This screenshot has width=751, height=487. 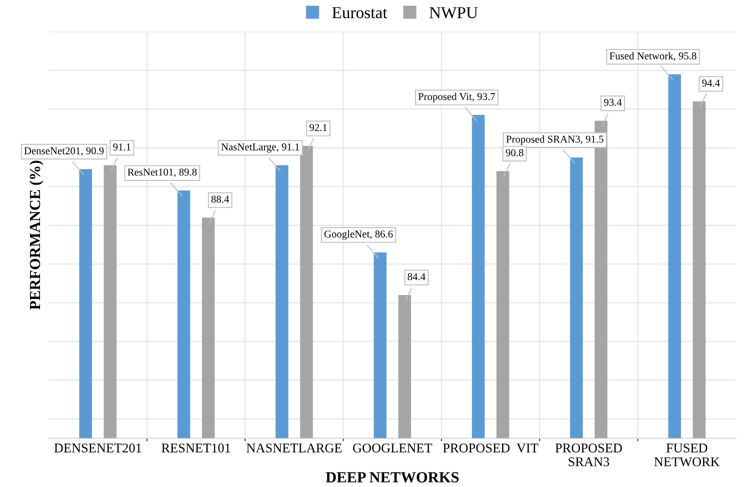 What do you see at coordinates (653, 56) in the screenshot?
I see `data-label: Fused Network, 95.8` at bounding box center [653, 56].